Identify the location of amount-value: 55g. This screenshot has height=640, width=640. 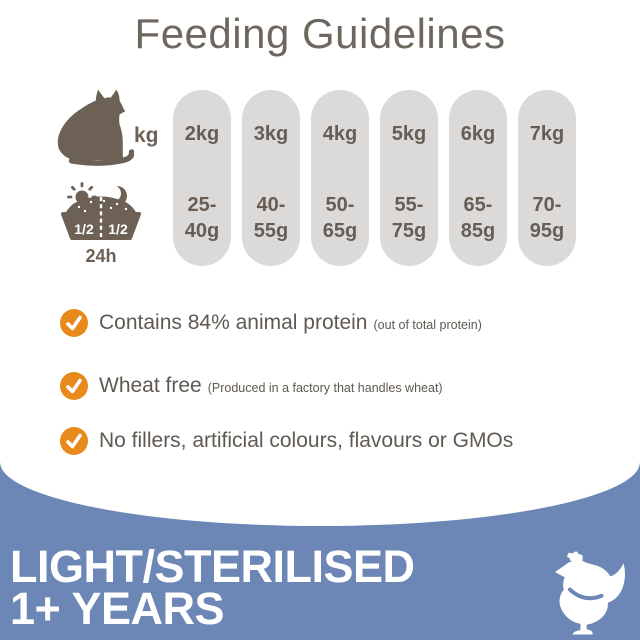
(271, 231).